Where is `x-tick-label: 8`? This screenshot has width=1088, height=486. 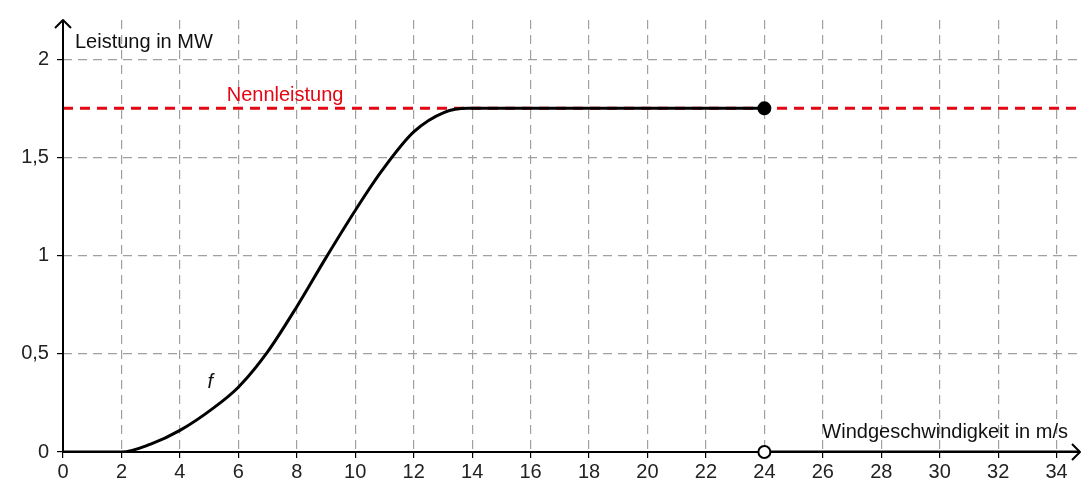
x-tick-label: 8 is located at coordinates (297, 470).